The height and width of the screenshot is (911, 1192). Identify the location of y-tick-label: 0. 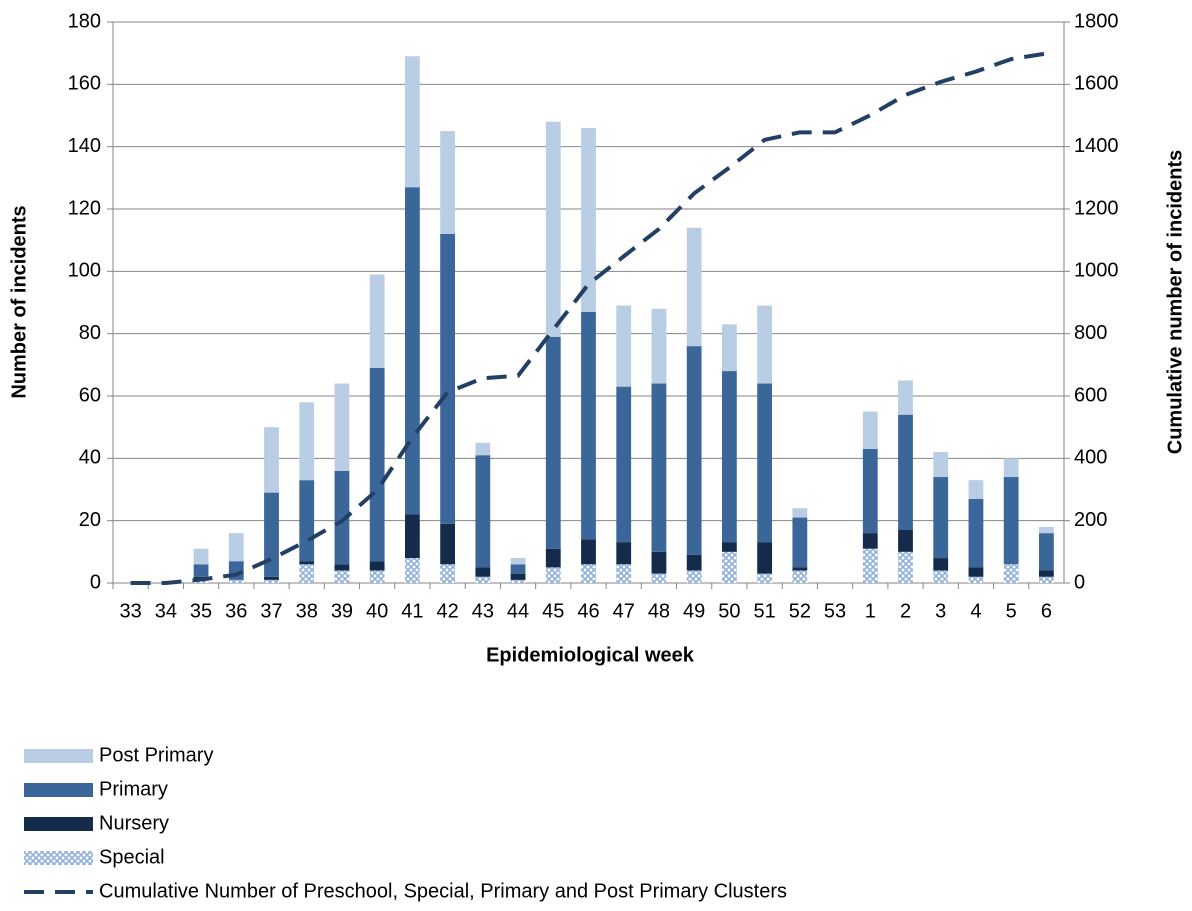
(95, 582).